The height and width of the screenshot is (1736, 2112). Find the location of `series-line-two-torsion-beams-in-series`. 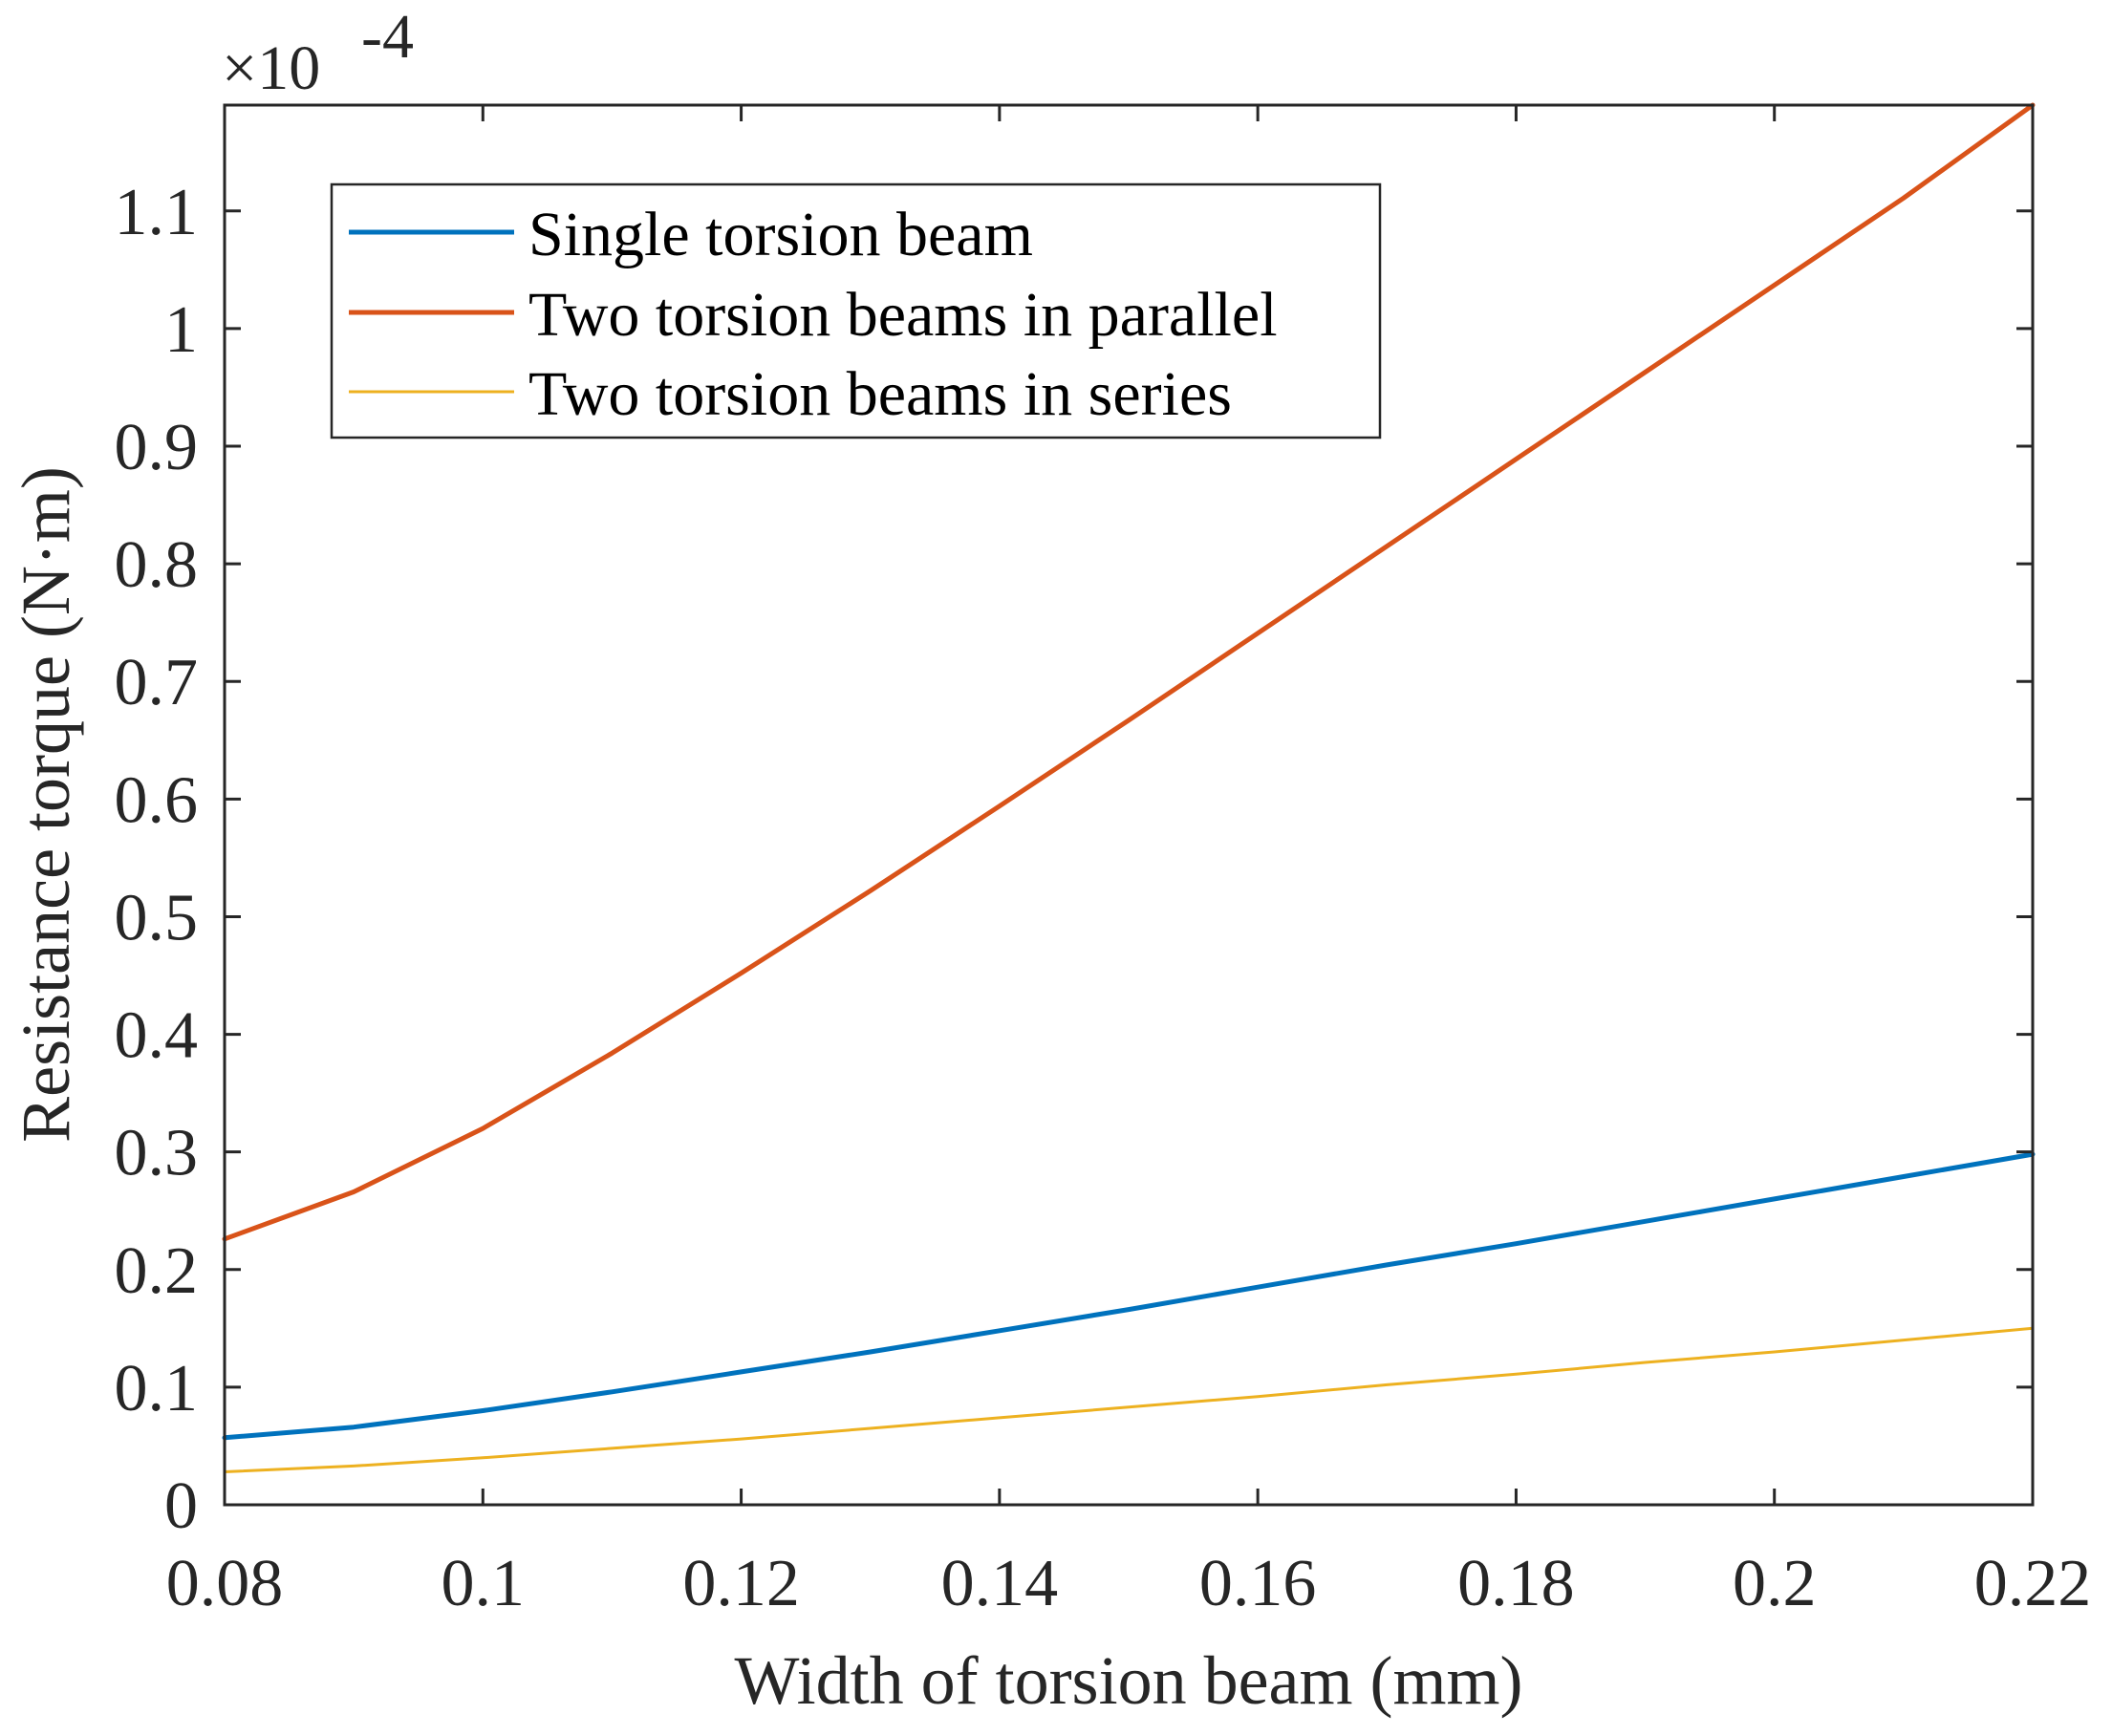

series-line-two-torsion-beams-in-series is located at coordinates (1129, 1399).